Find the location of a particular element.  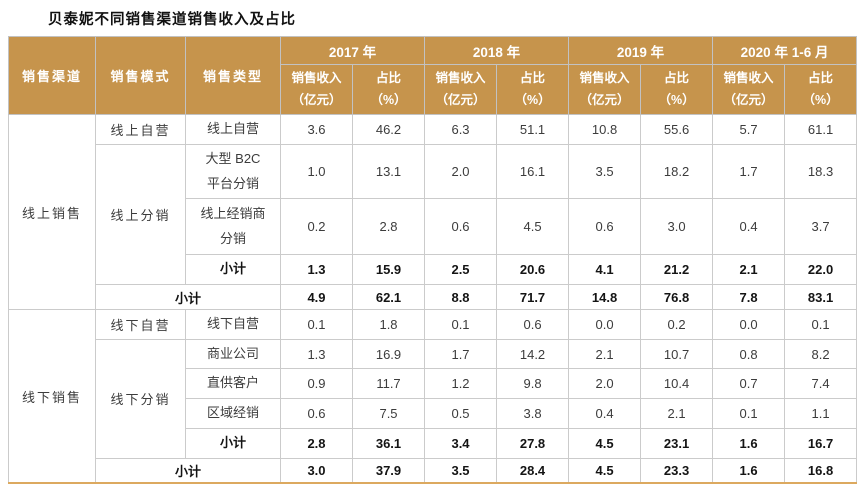

col-header-period-2017: 2017 年 is located at coordinates (352, 50).